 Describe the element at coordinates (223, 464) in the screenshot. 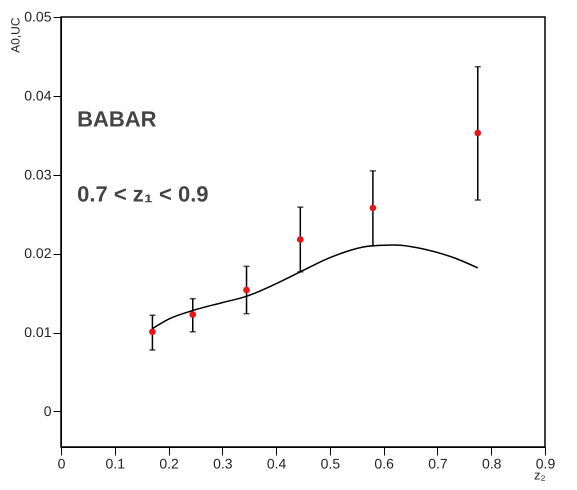

I see `x-tick-label: 0.3` at that location.